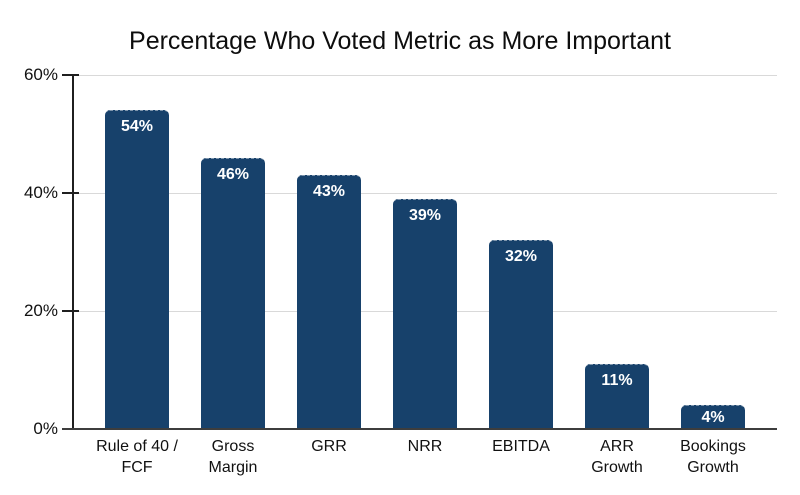 This screenshot has height=495, width=800. What do you see at coordinates (40, 74) in the screenshot?
I see `y-tick-label-60%: 60%` at bounding box center [40, 74].